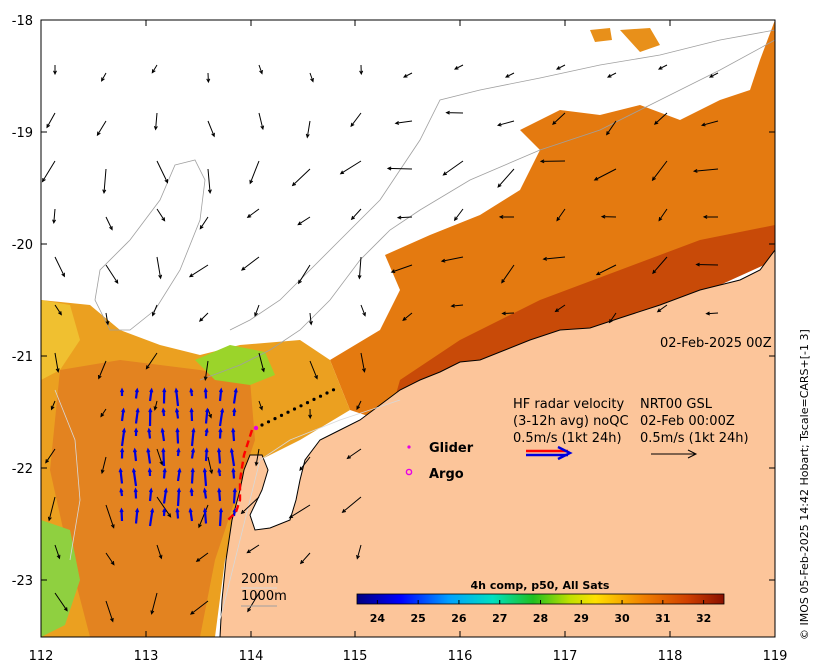 This screenshot has height=672, width=819. I want to click on hf-legend-line1: HF radar velocity, so click(569, 404).